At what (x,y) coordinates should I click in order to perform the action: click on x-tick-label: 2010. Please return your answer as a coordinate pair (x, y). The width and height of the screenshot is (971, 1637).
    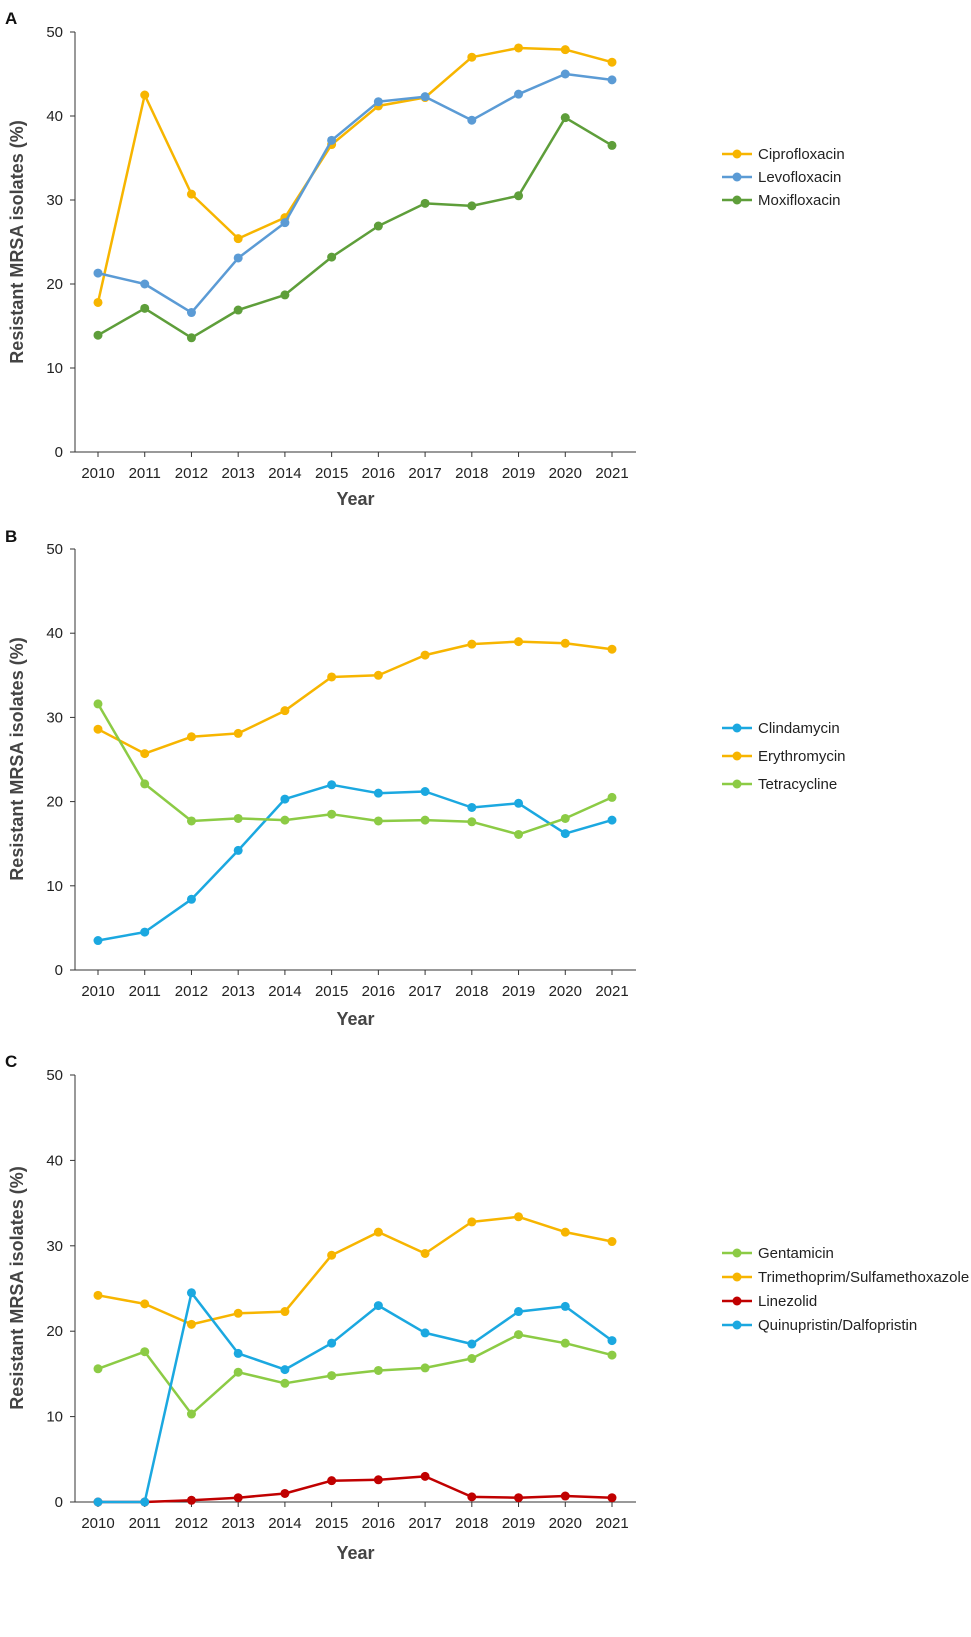
    Looking at the image, I should click on (97, 473).